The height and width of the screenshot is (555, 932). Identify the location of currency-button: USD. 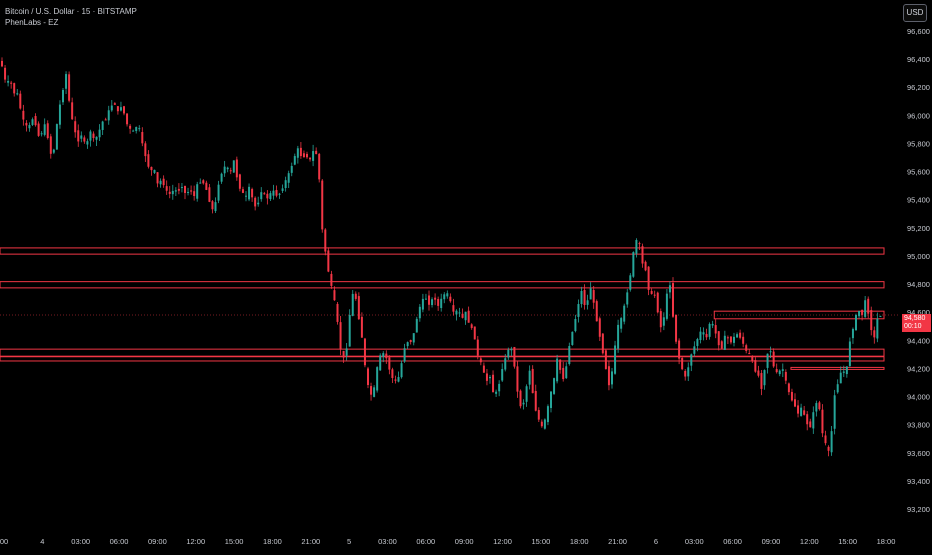
(915, 13).